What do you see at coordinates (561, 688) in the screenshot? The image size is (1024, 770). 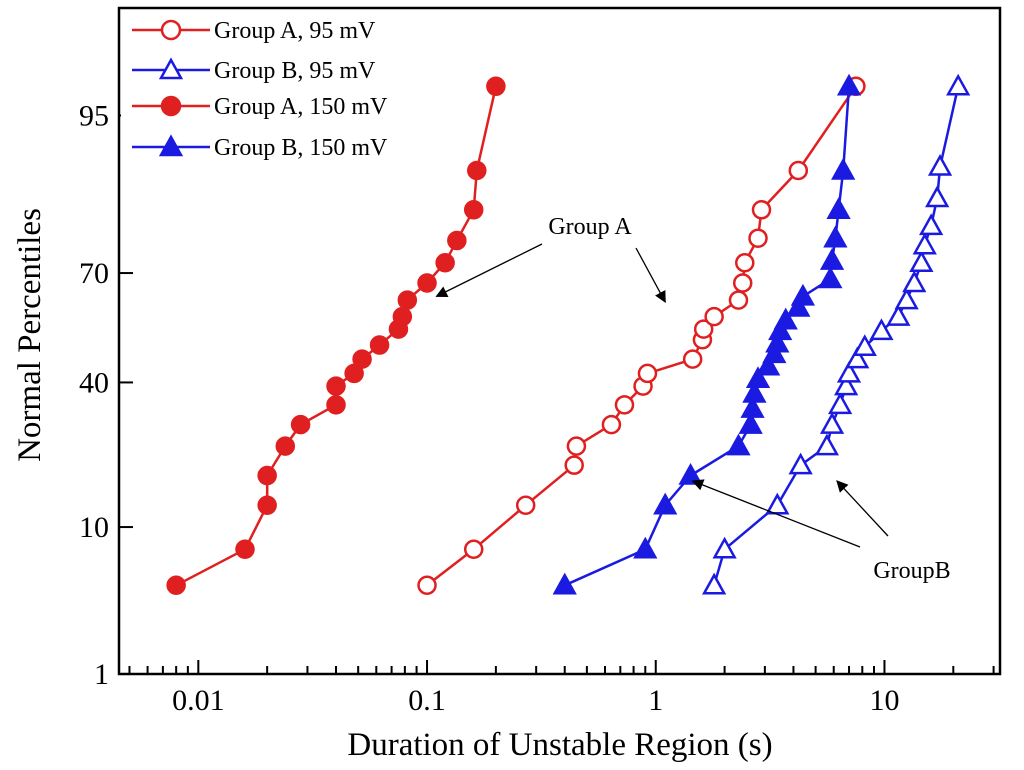 I see `x-axis: 0.01 0.1 1 10` at bounding box center [561, 688].